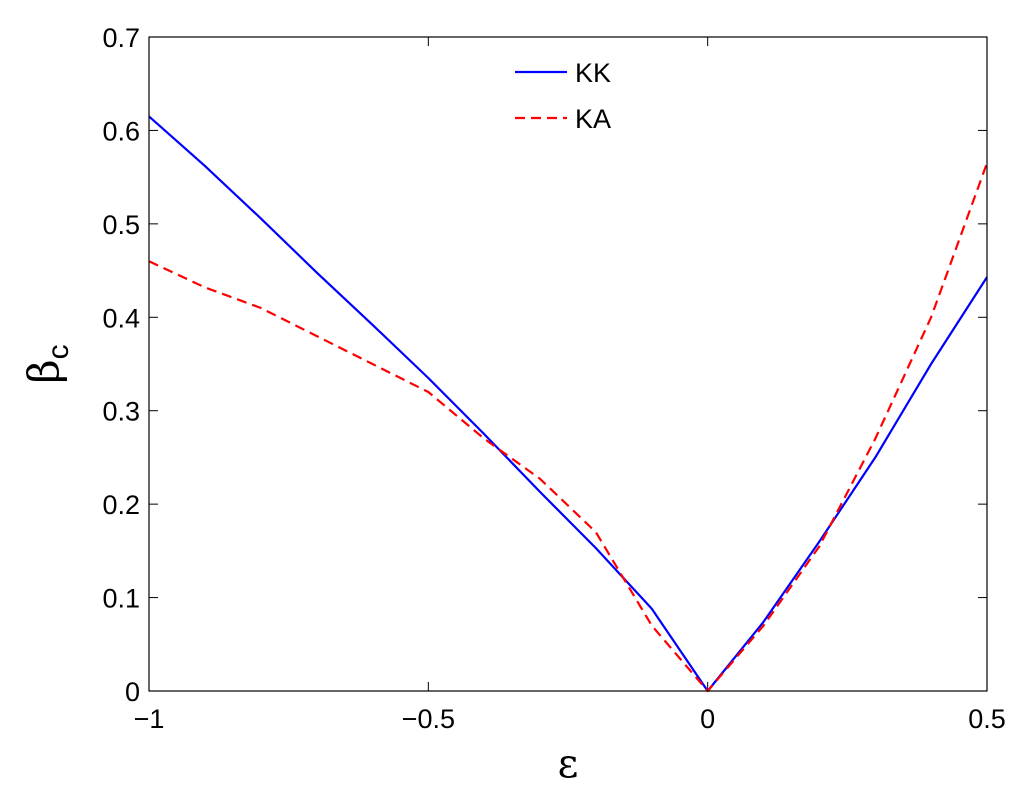 This screenshot has width=1024, height=792. Describe the element at coordinates (593, 73) in the screenshot. I see `legend-label-kk: KK` at that location.